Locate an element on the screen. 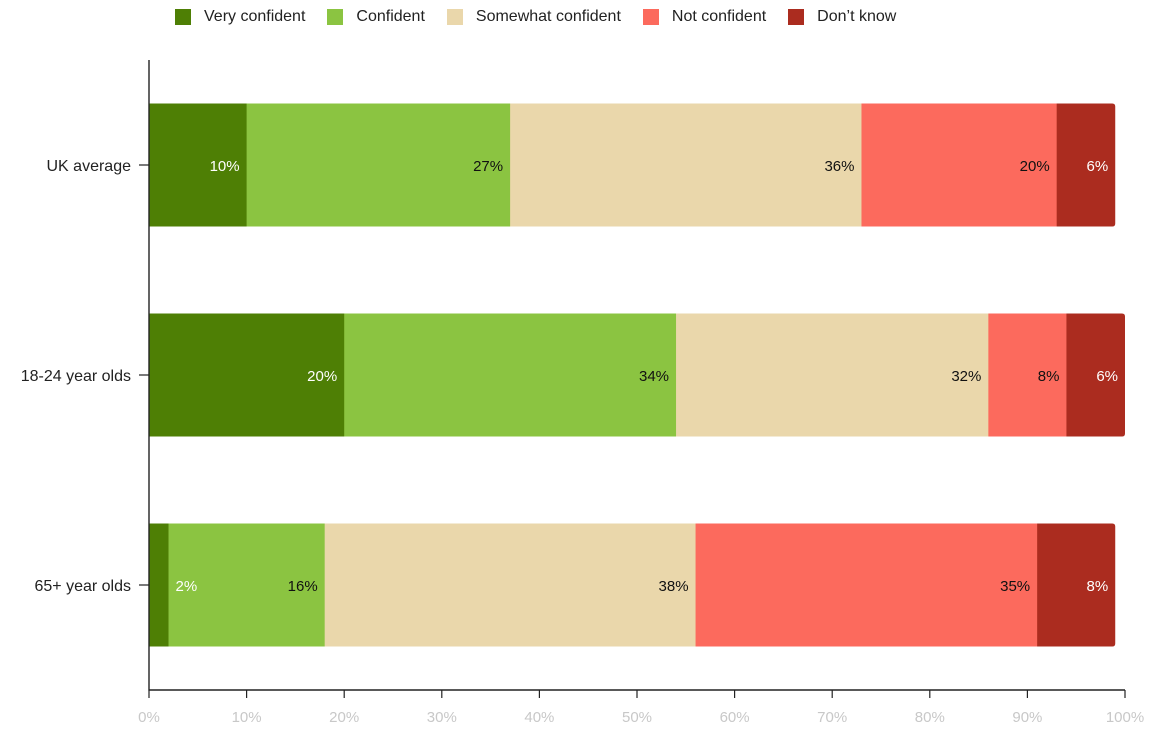 This screenshot has height=729, width=1153. legend-item-somewhat-confident: Somewhat confident is located at coordinates (533, 17).